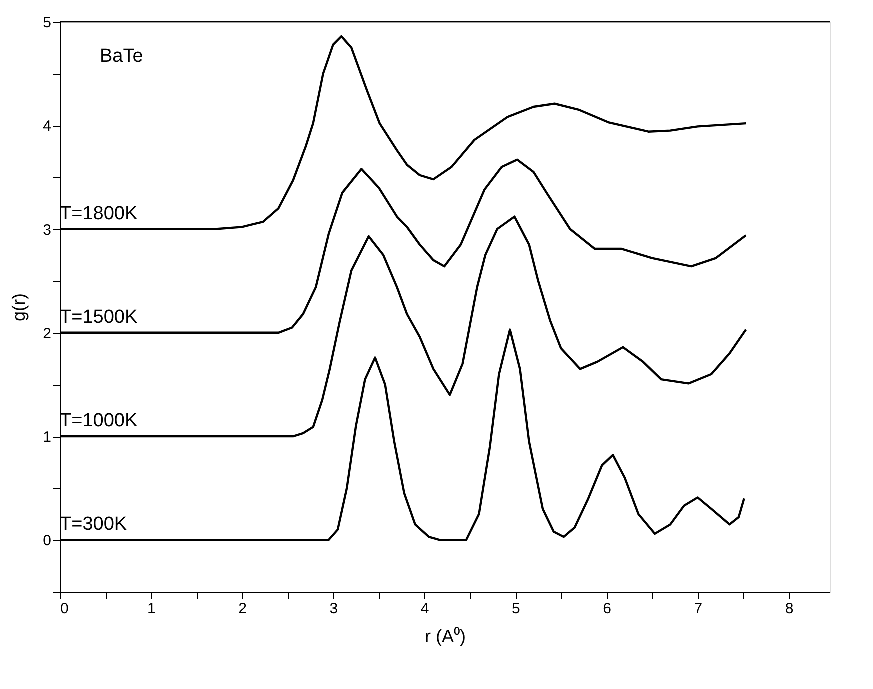 Image resolution: width=873 pixels, height=689 pixels. I want to click on x-axis-title: r (A⁰), so click(445, 636).